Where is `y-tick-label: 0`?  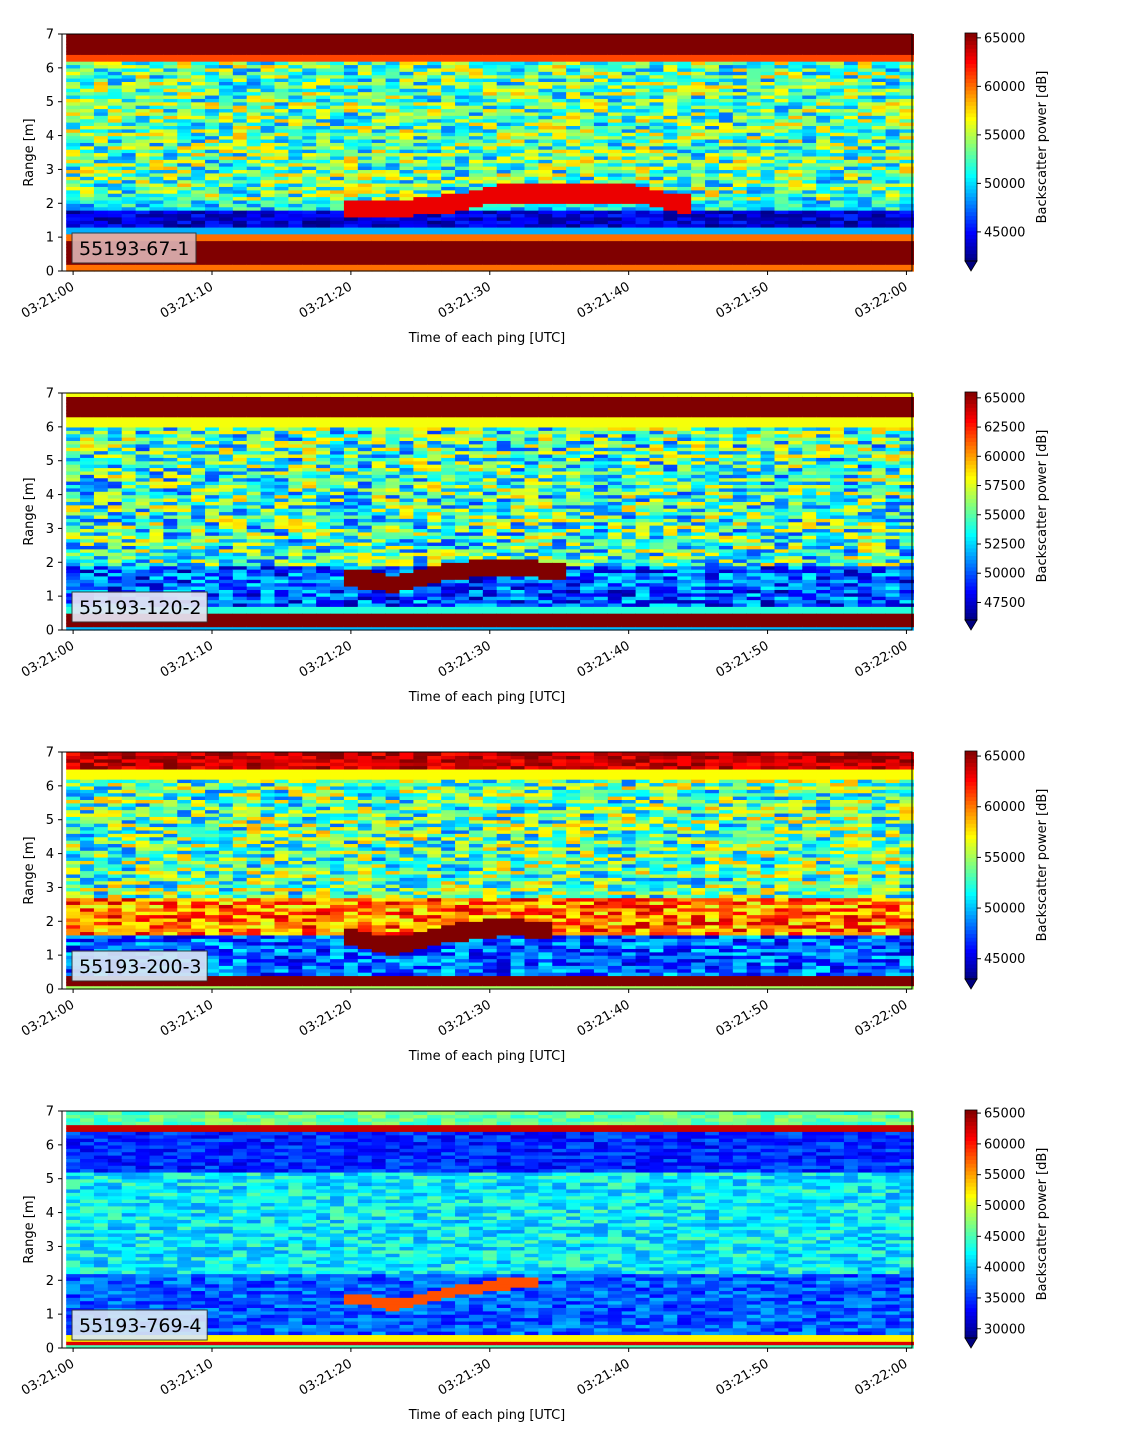
y-tick-label: 0 is located at coordinates (50, 272).